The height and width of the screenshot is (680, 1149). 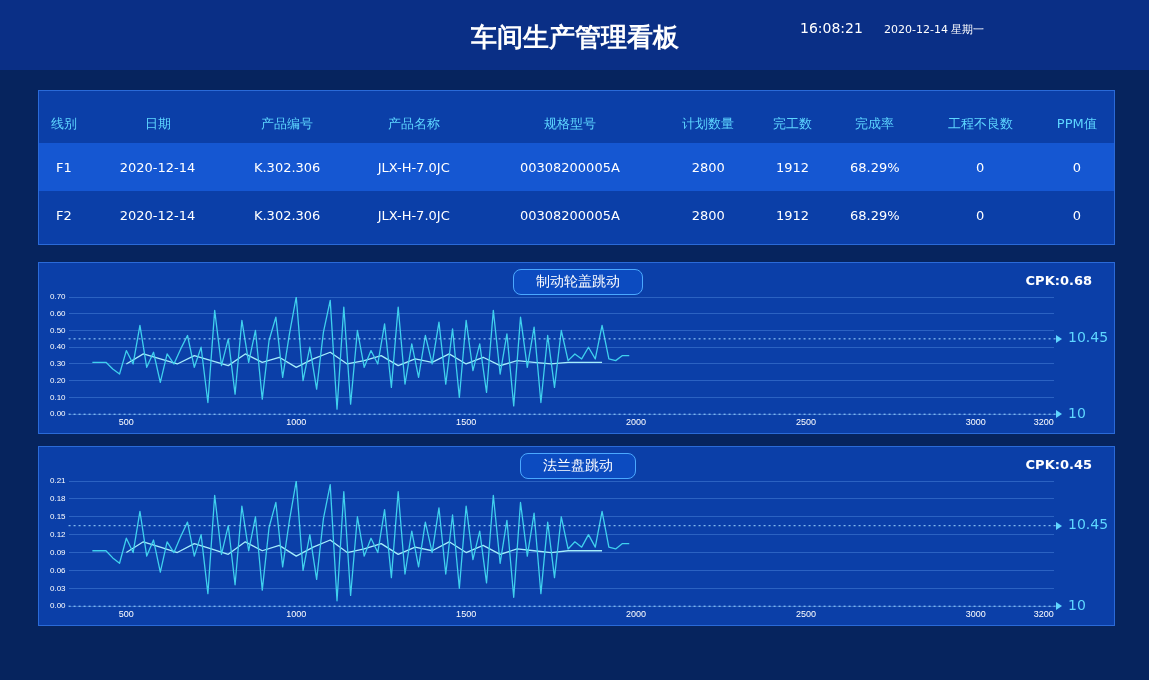 What do you see at coordinates (58, 347) in the screenshot?
I see `y-tick-label: 0.40` at bounding box center [58, 347].